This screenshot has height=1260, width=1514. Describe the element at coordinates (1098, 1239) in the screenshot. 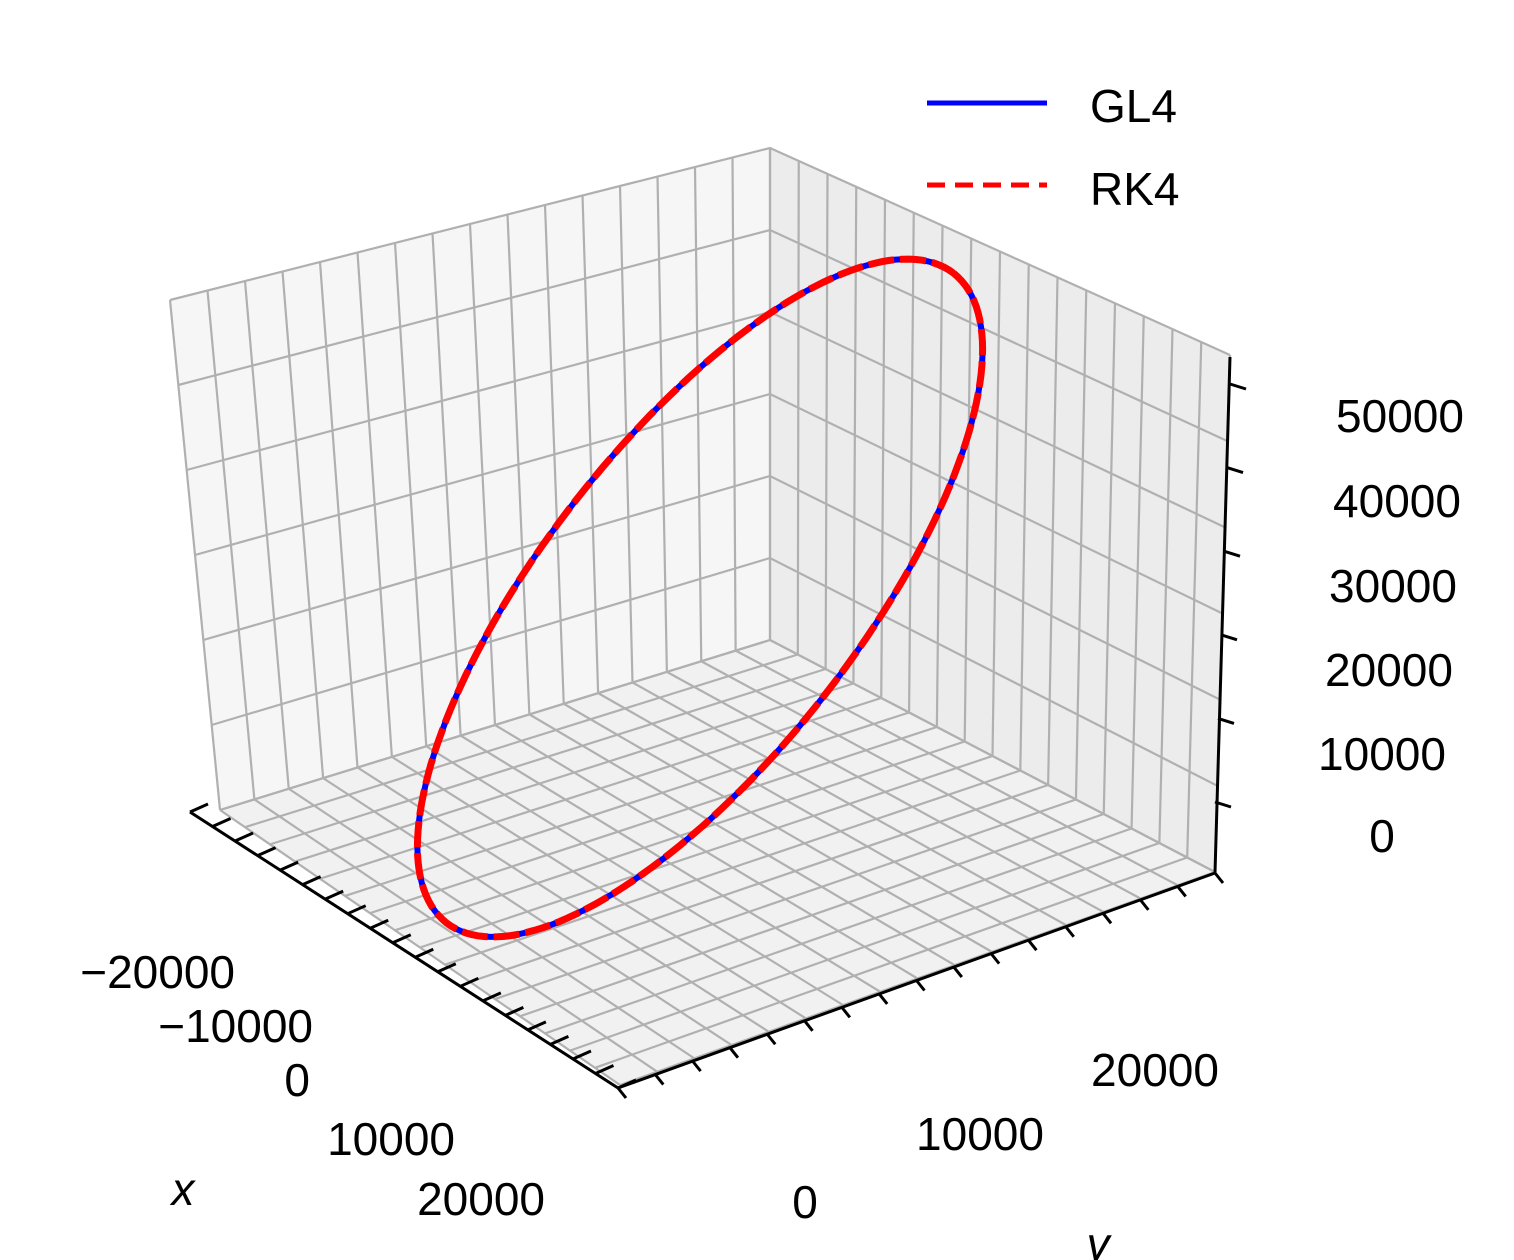

I see `y-axis-label: y` at that location.